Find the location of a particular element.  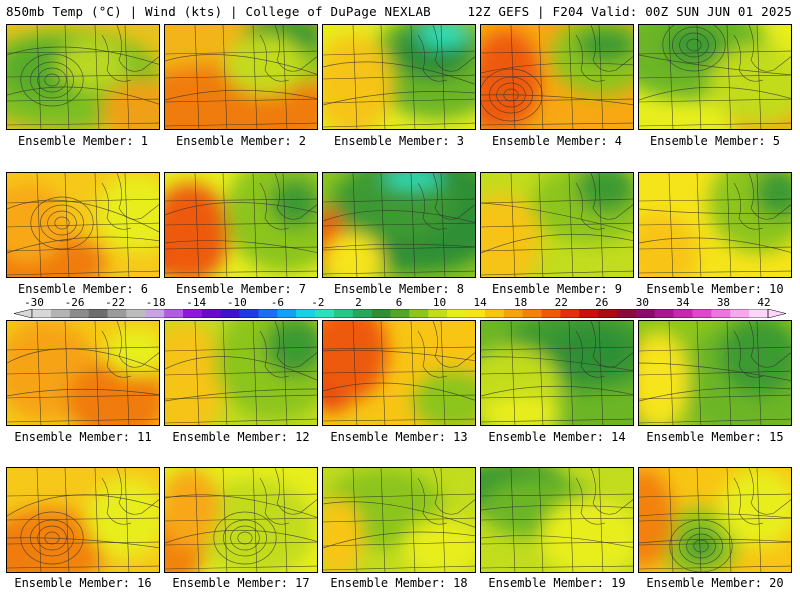

member-label: Ensemble Member: 11 is located at coordinates (83, 437).